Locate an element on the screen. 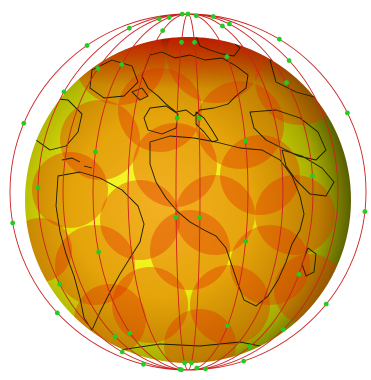 Image resolution: width=371 pixels, height=380 pixels. south-america-coast is located at coordinates (100, 251).